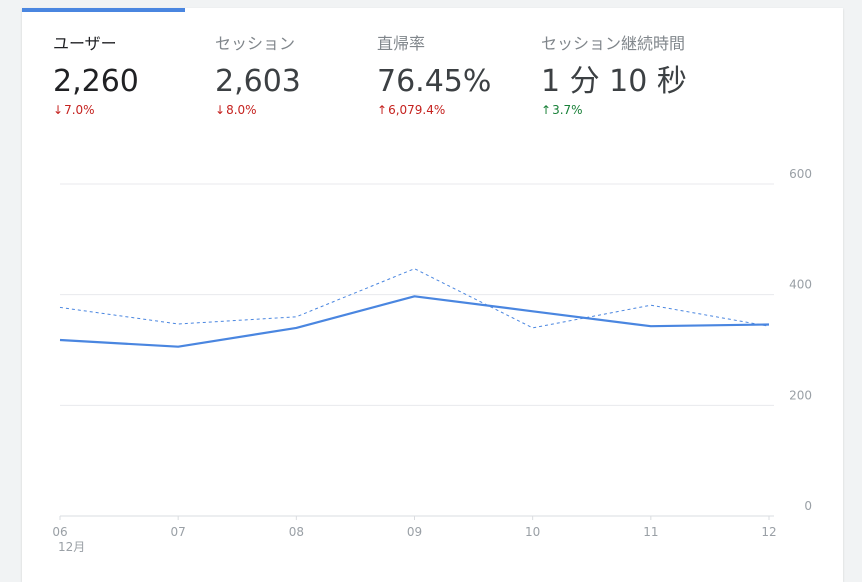  I want to click on x-axis-month-label: 12月, so click(71, 547).